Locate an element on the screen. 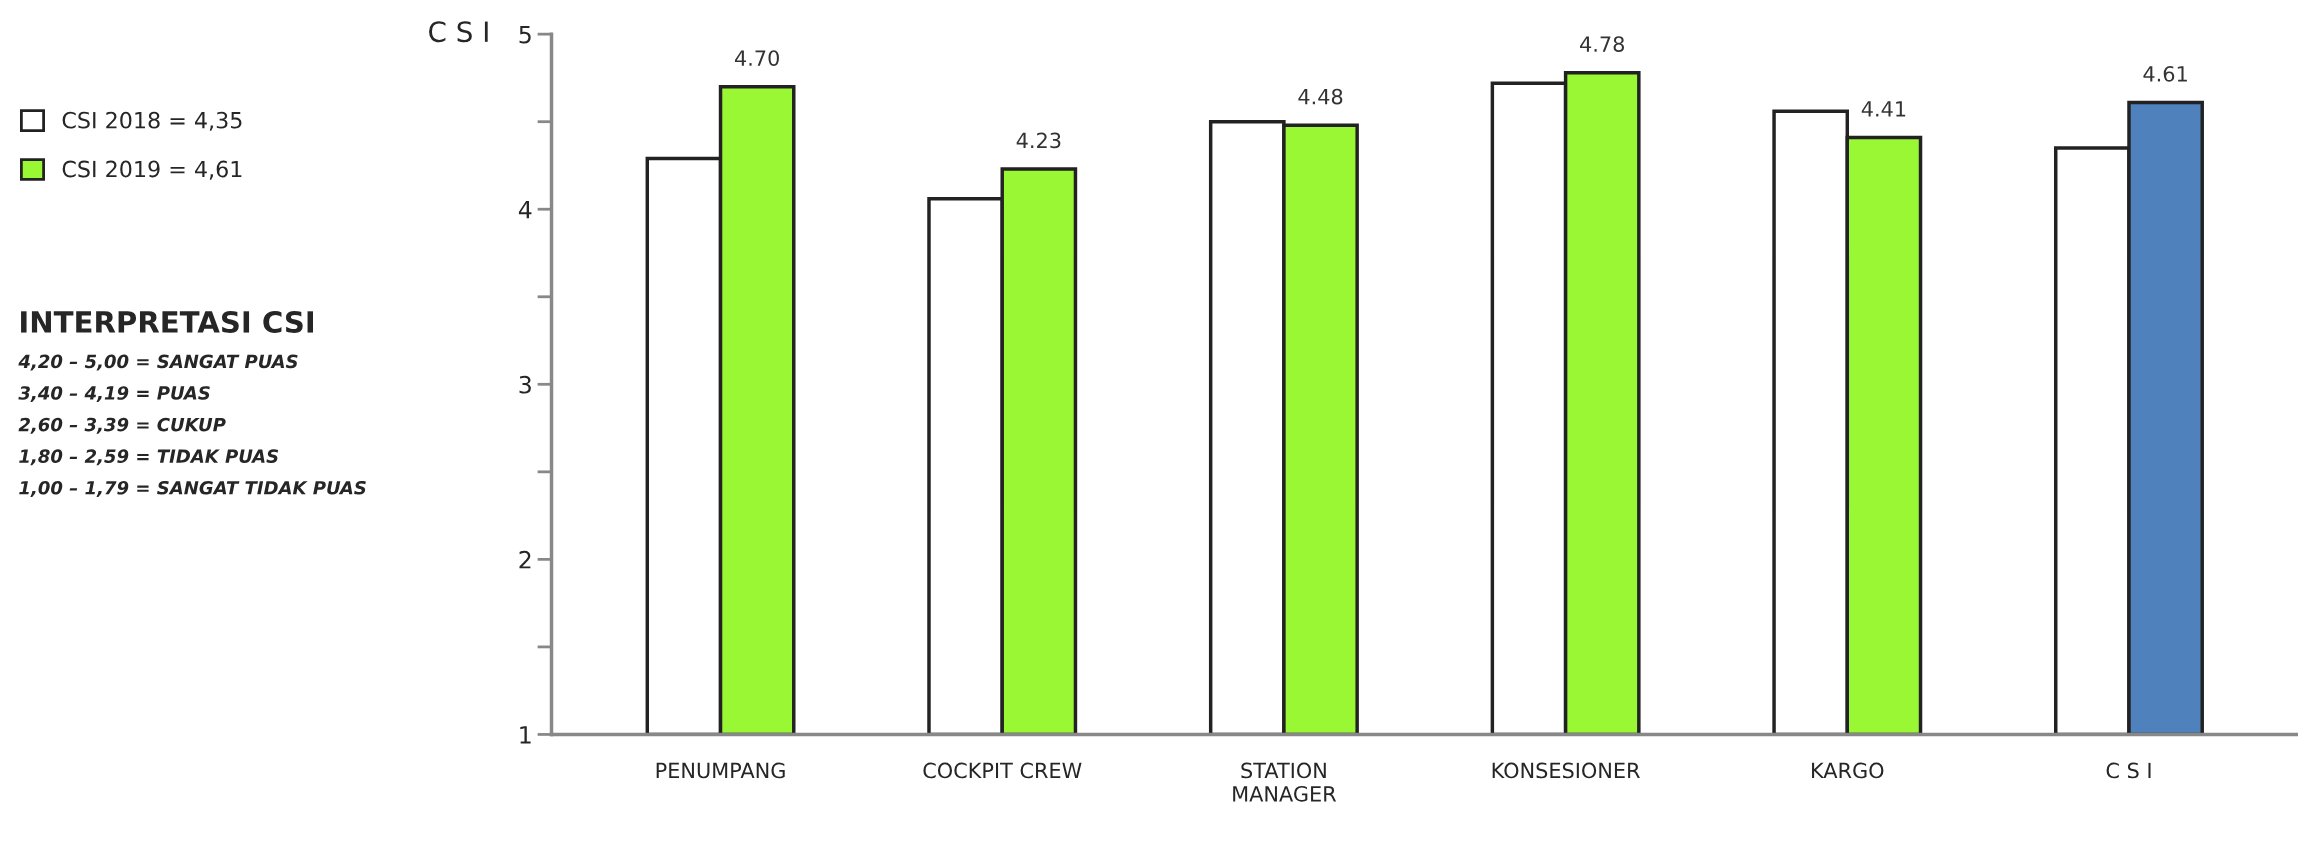  y-tick-label: 4 is located at coordinates (525, 209).